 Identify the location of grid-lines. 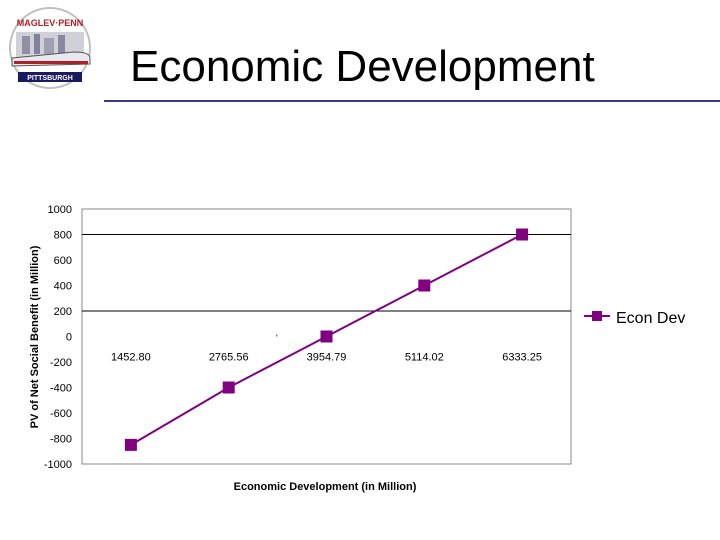
(326, 273).